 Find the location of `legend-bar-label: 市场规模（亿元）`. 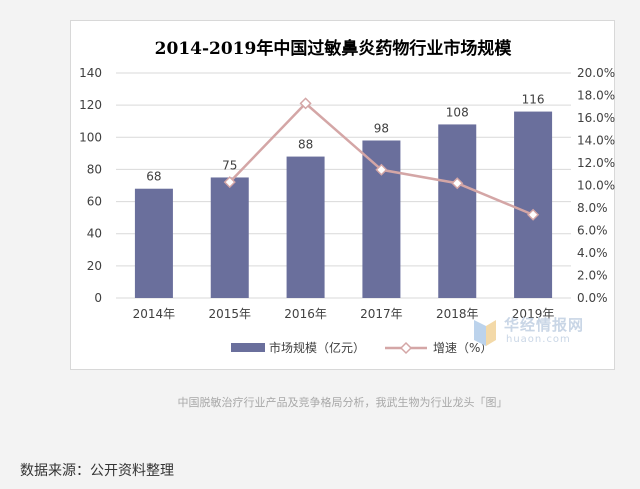

legend-bar-label: 市场规模（亿元） is located at coordinates (317, 347).